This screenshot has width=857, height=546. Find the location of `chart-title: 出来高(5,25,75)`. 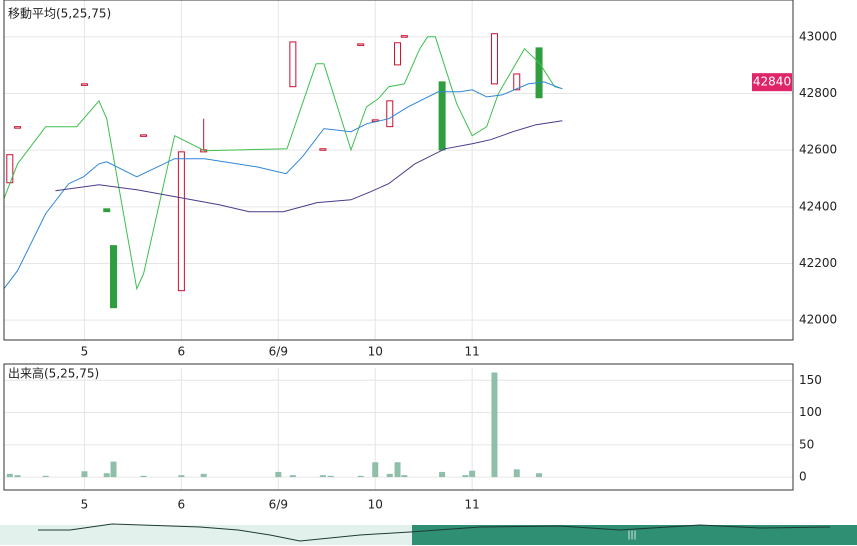

chart-title: 出来高(5,25,75) is located at coordinates (53, 373).